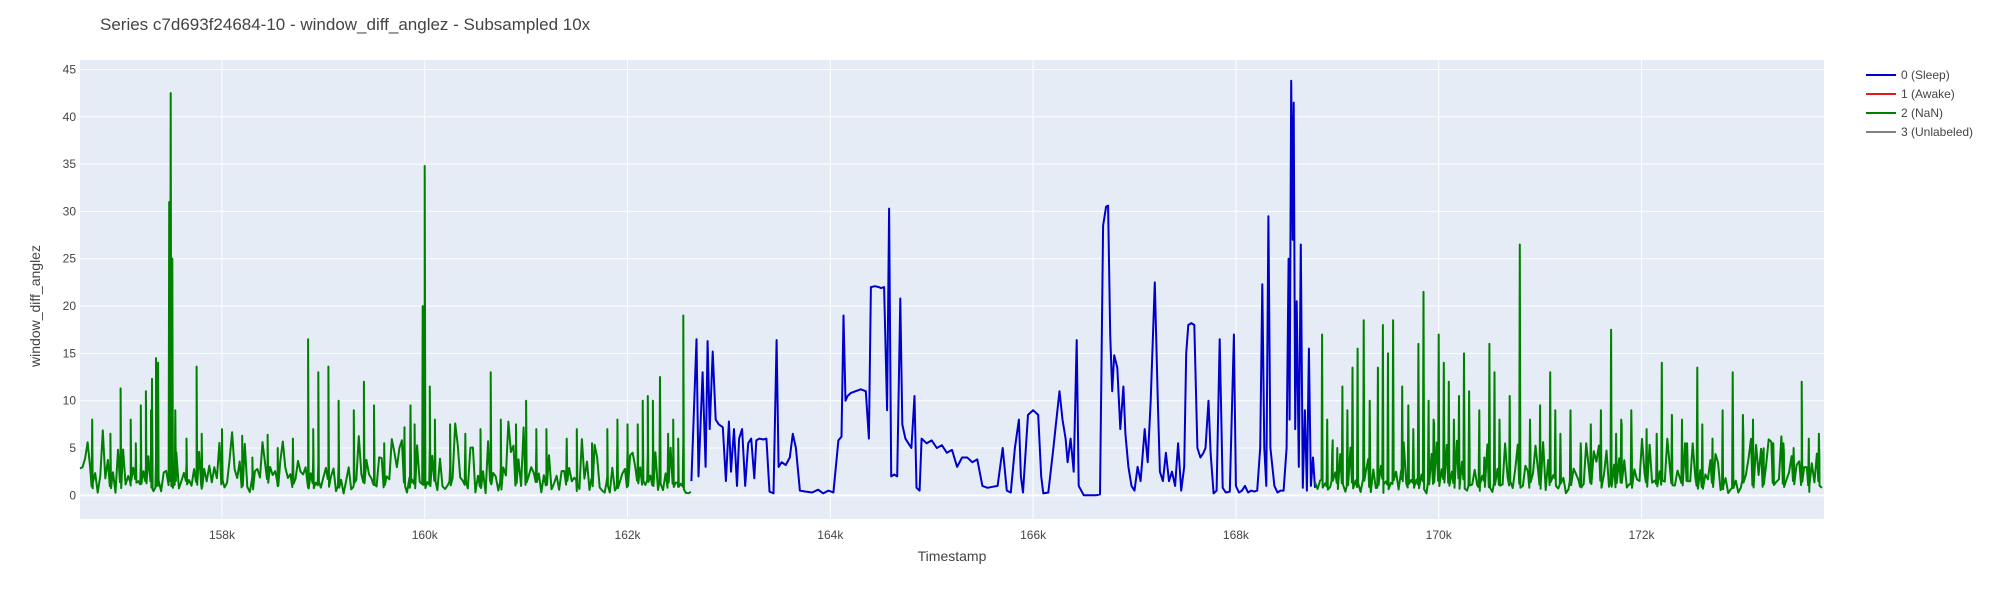  I want to click on y-tick-label: 10, so click(70, 401).